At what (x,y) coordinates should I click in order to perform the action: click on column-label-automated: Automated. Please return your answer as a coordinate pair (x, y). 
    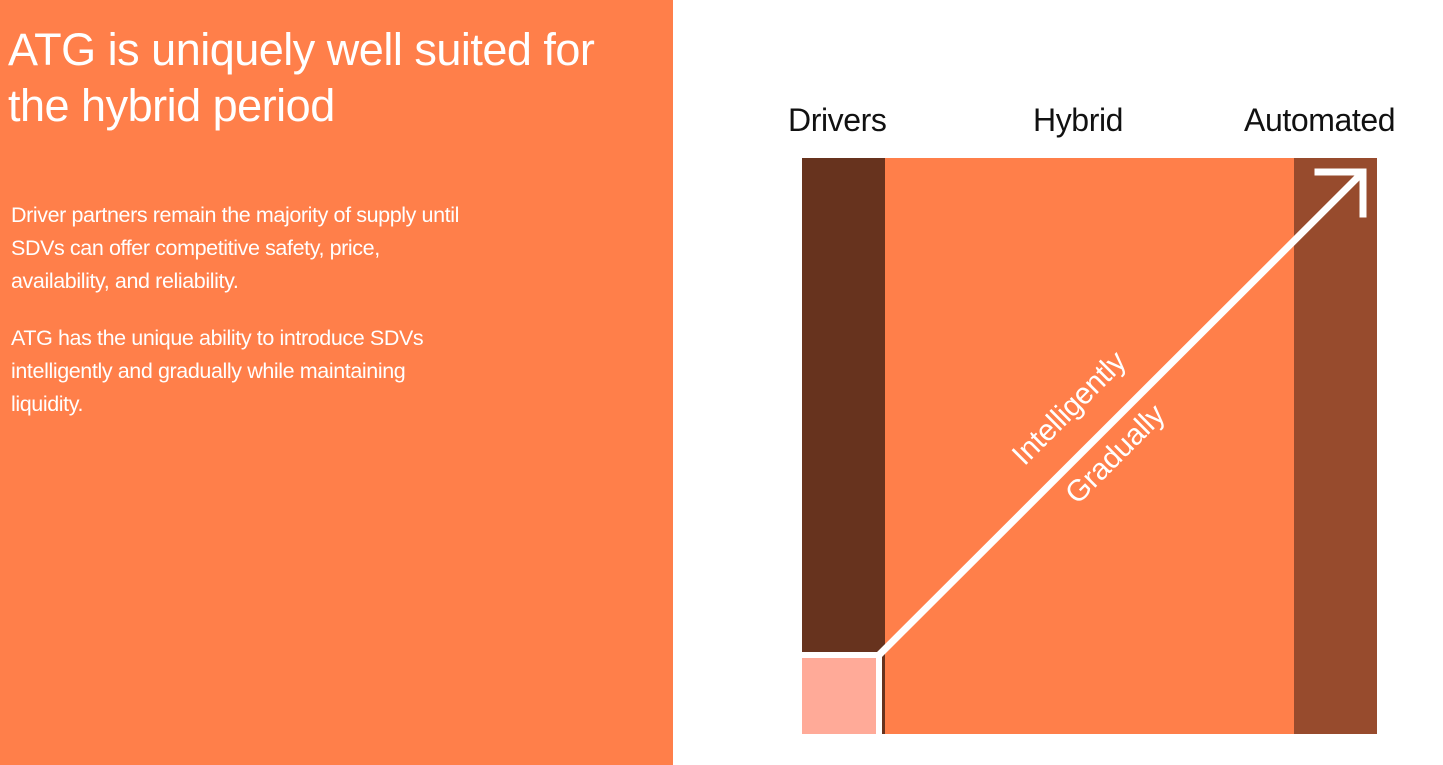
    Looking at the image, I should click on (1320, 120).